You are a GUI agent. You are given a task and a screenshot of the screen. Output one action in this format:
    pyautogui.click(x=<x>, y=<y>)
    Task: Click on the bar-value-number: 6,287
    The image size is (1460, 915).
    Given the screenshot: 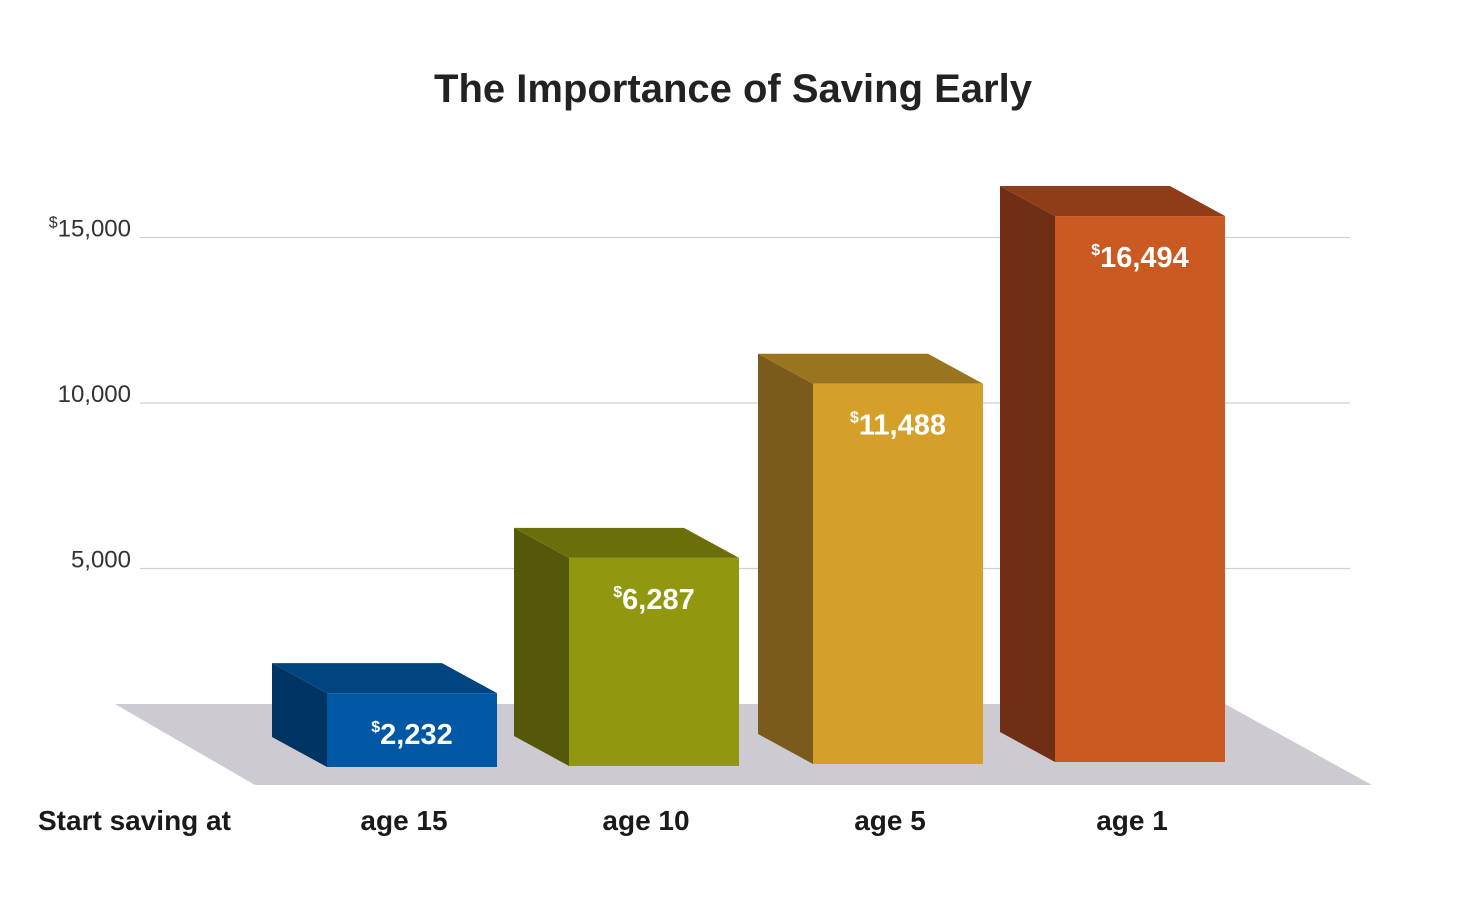 What is the action you would take?
    pyautogui.click(x=658, y=600)
    